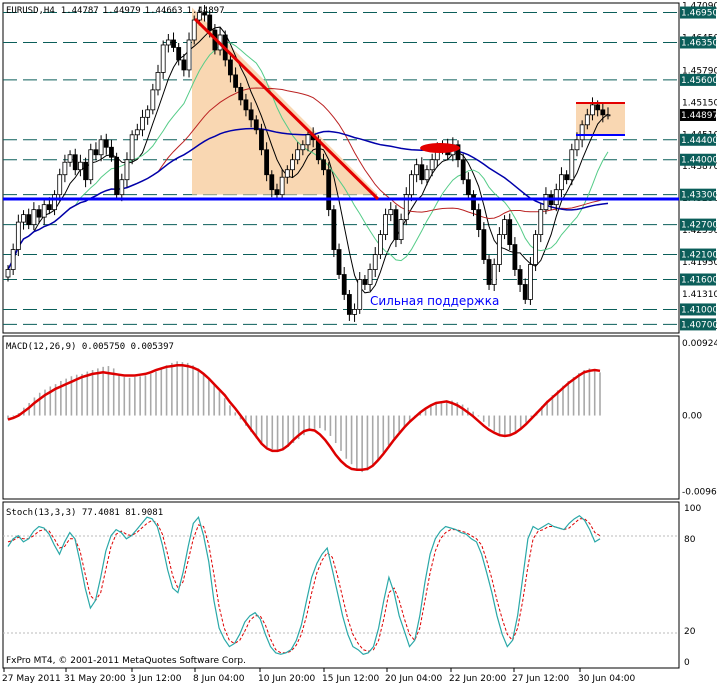 This screenshot has height=684, width=717. I want to click on level-tag-text: 1.41600, so click(699, 281).